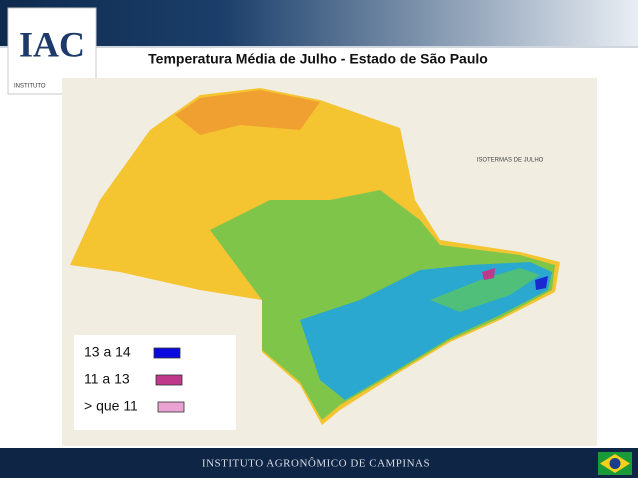  I want to click on header-rule, so click(319, 47).